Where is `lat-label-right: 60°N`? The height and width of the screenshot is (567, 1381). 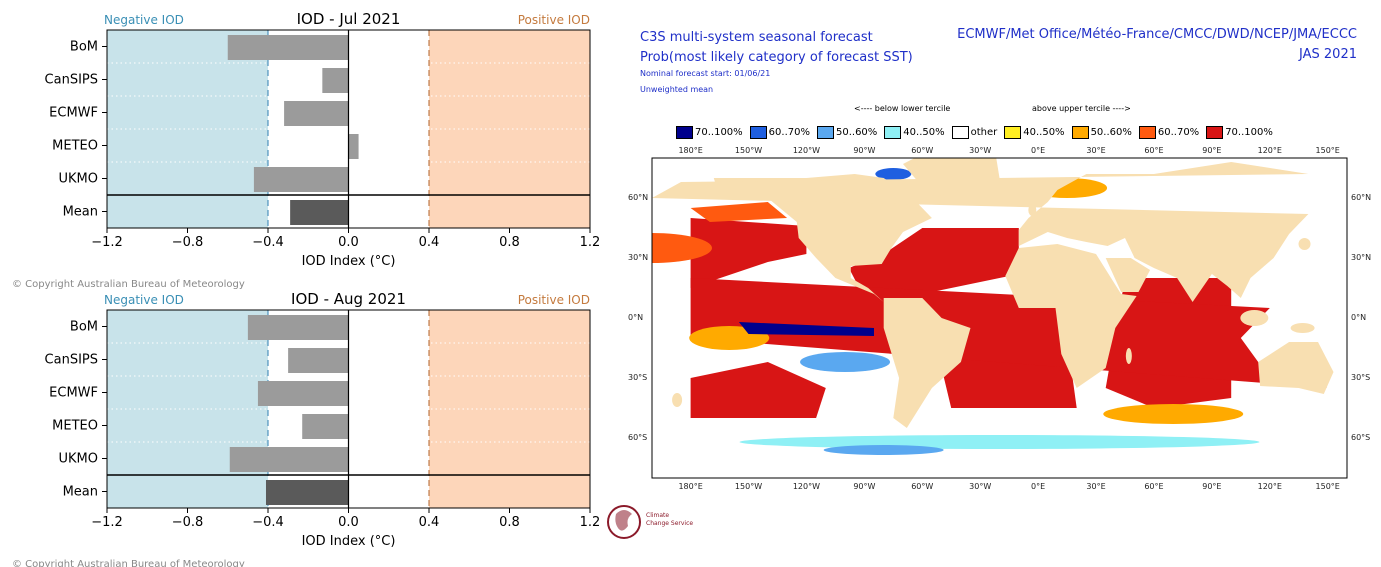 lat-label-right: 60°N is located at coordinates (1361, 197).